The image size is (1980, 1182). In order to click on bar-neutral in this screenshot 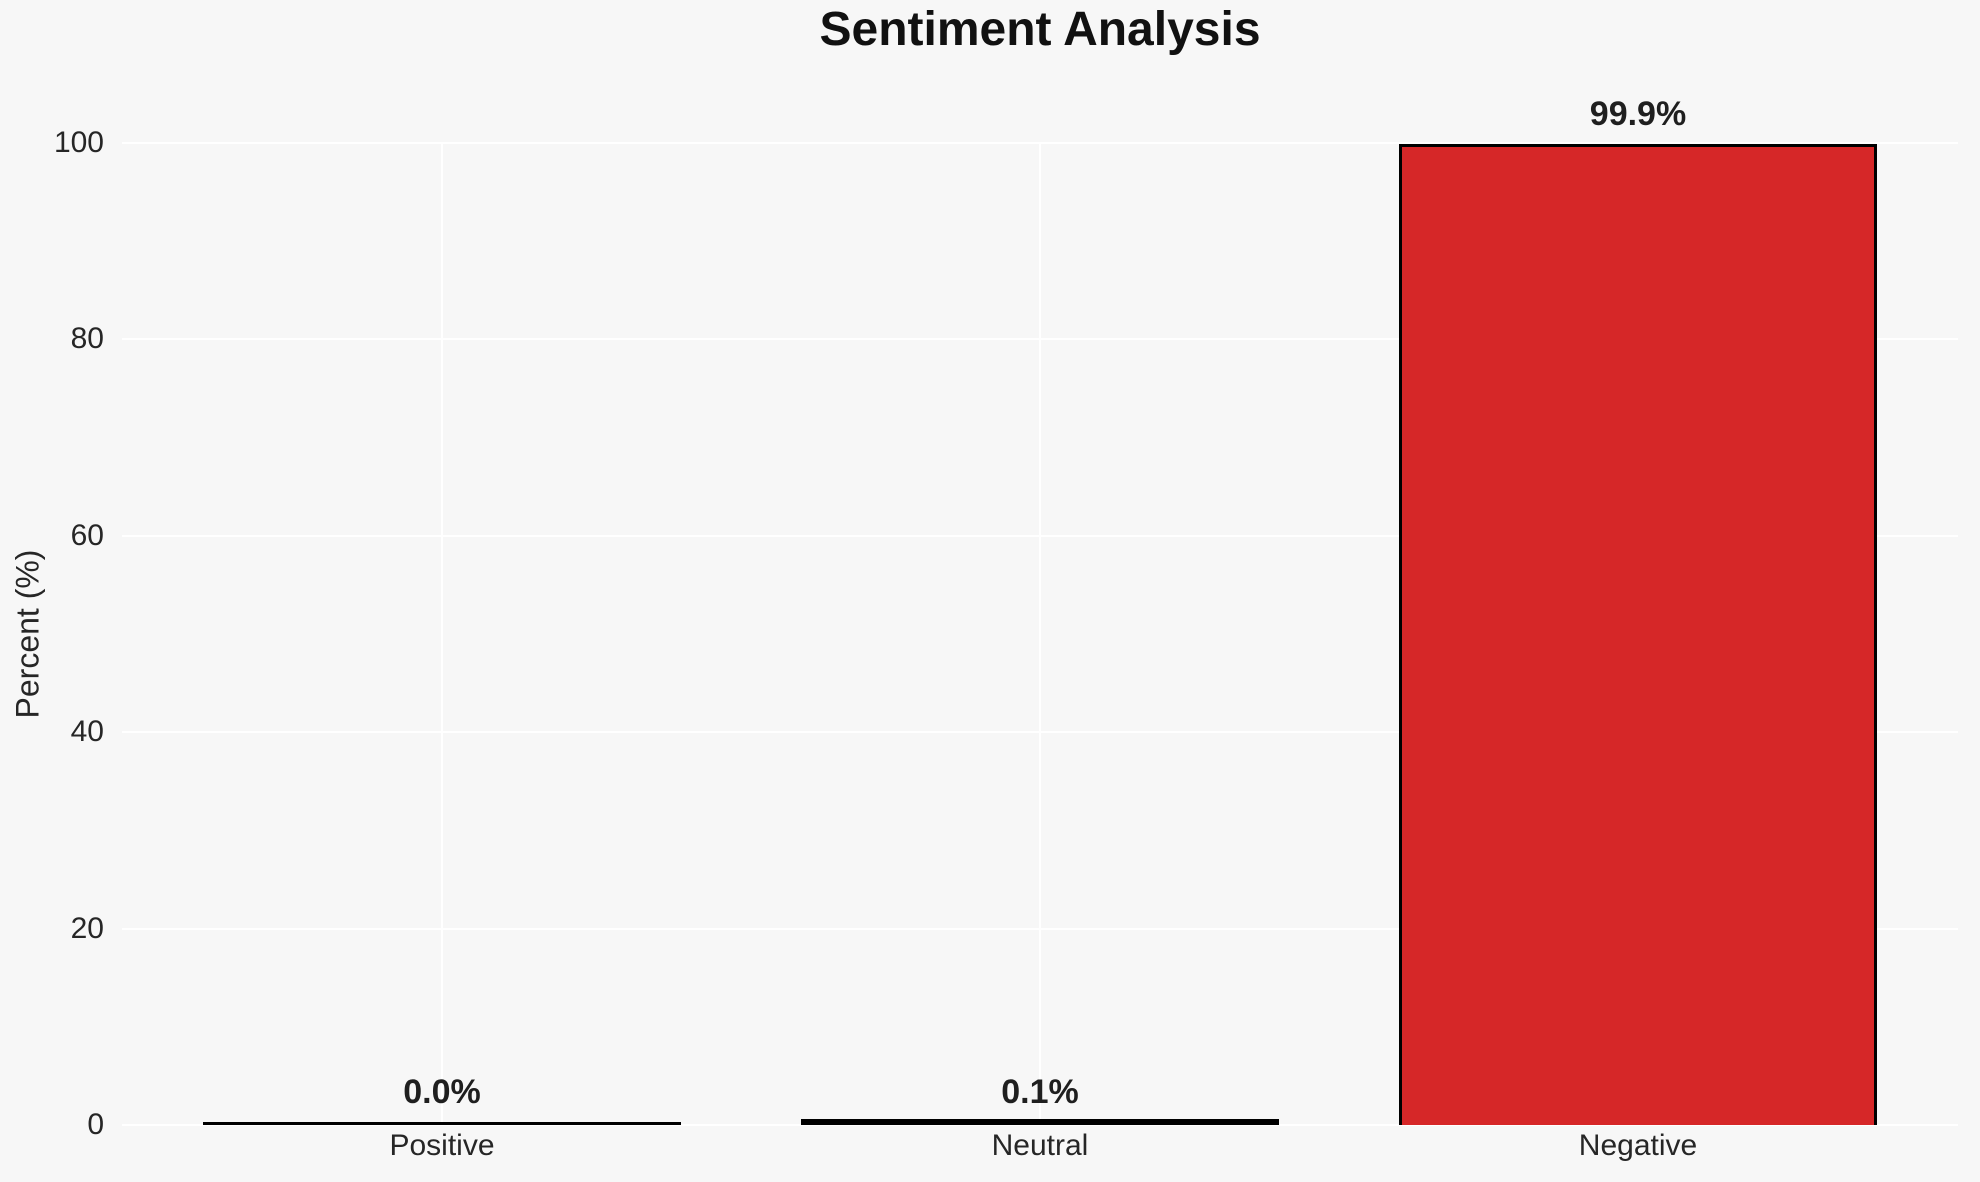, I will do `click(1040, 1122)`.